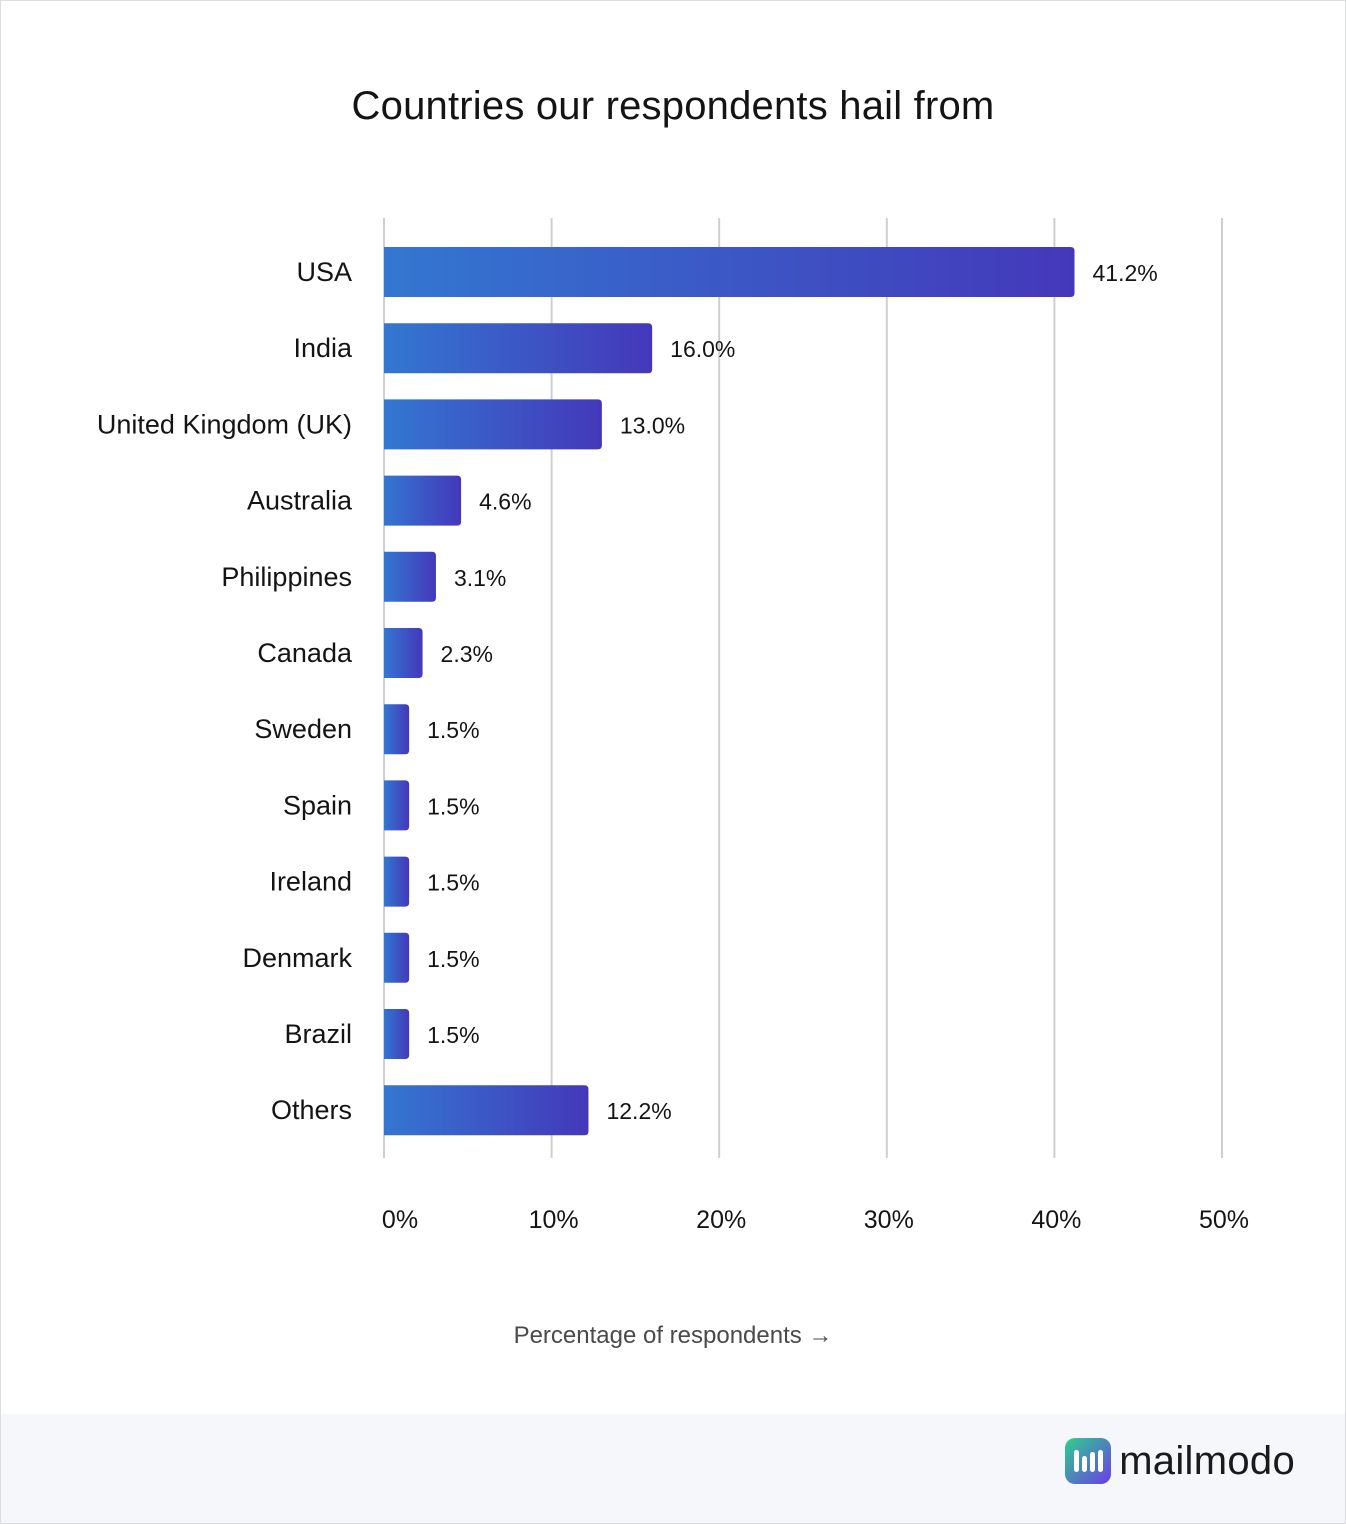 The height and width of the screenshot is (1524, 1346). Describe the element at coordinates (505, 502) in the screenshot. I see `value-label: 4.6%` at that location.